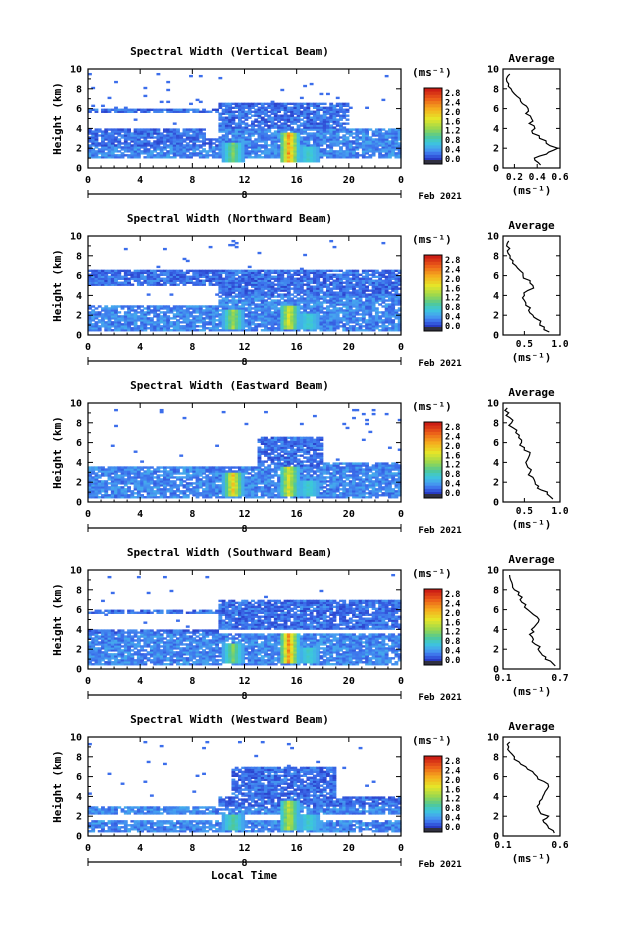  Describe the element at coordinates (79, 129) in the screenshot. I see `y-tick-label: 4` at that location.